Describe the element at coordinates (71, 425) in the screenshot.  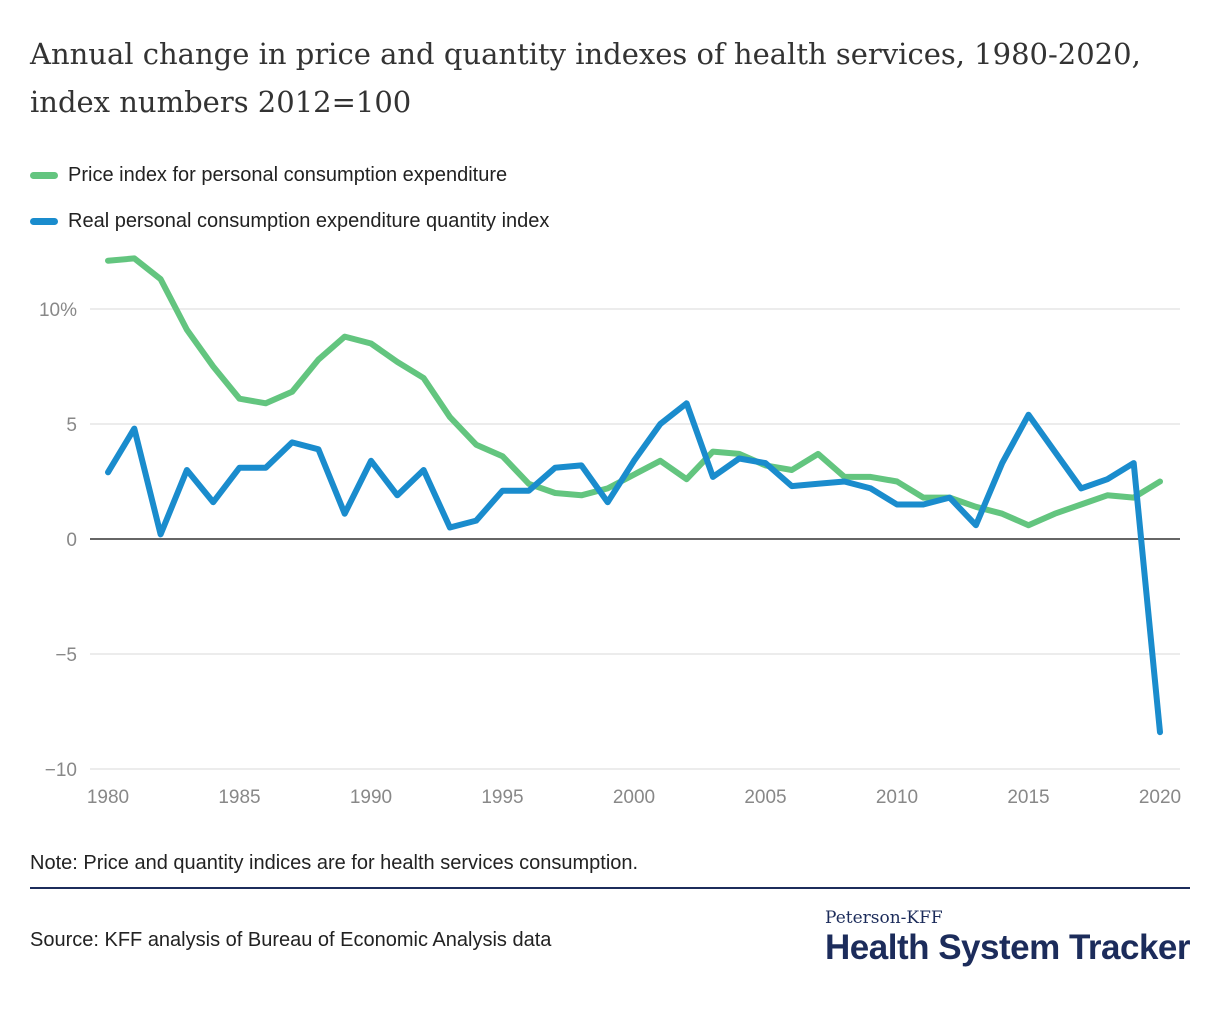
I see `y-tick-label: 5` at that location.